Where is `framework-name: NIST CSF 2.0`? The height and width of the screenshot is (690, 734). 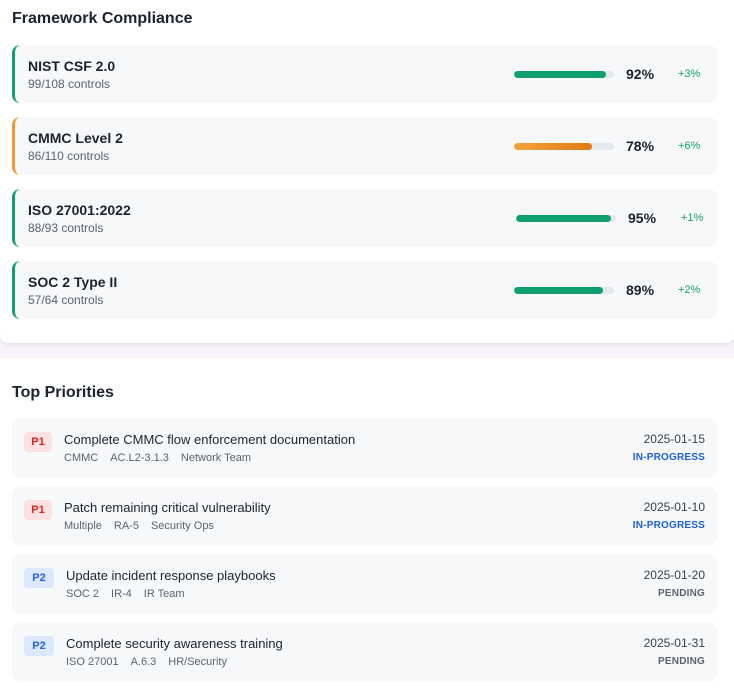
framework-name: NIST CSF 2.0 is located at coordinates (72, 66).